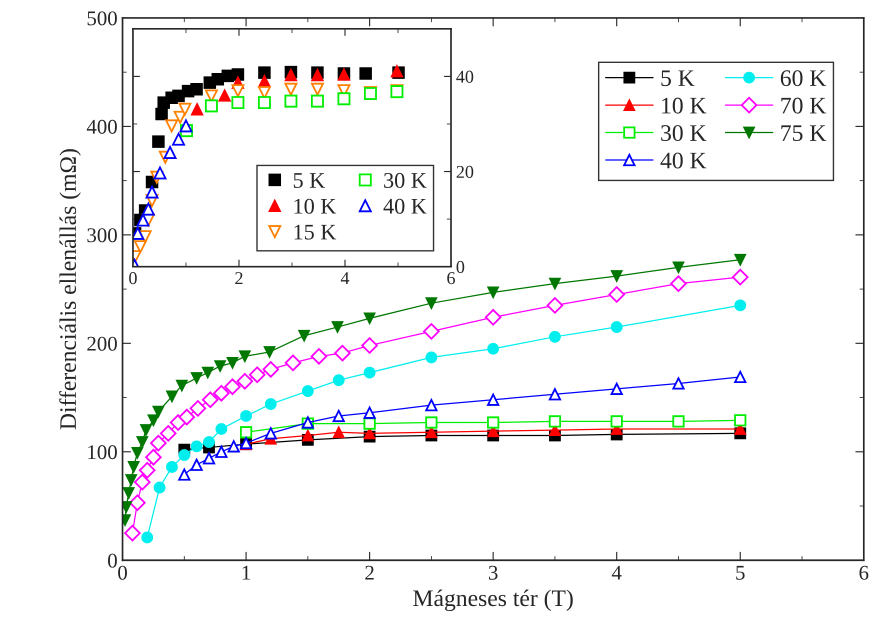 This screenshot has width=869, height=641. I want to click on y-tick-label: 500, so click(102, 18).